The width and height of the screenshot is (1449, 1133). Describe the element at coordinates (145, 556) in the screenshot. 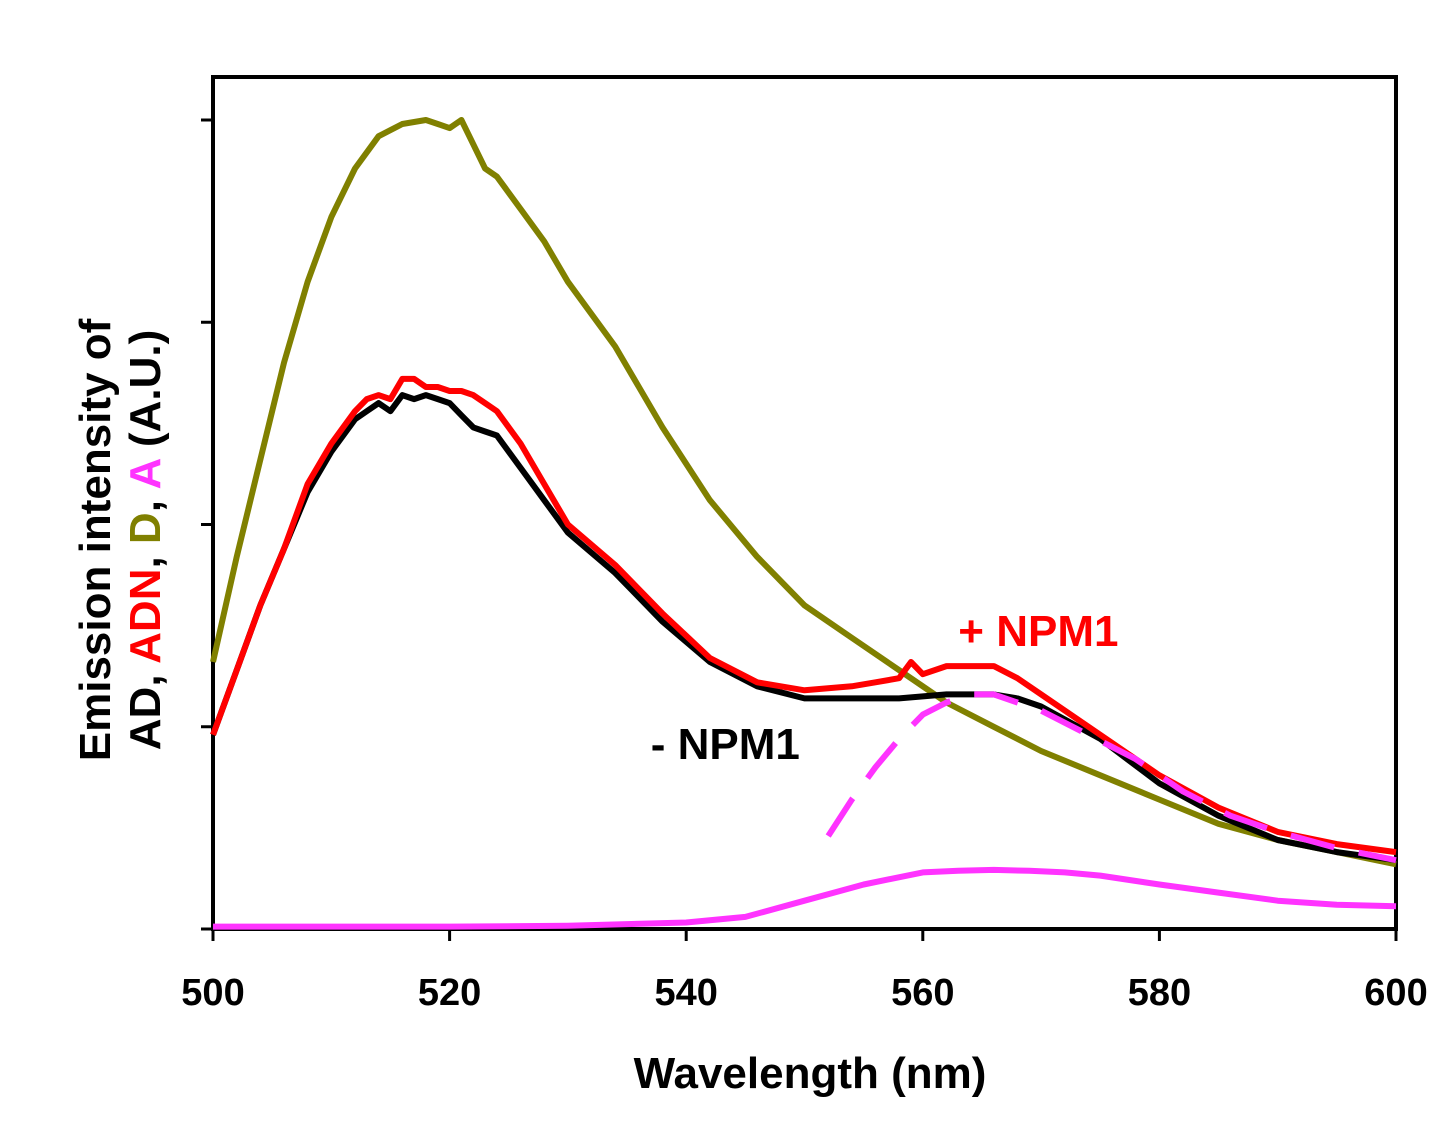

I see `y-axis-title-part-2: ,` at that location.